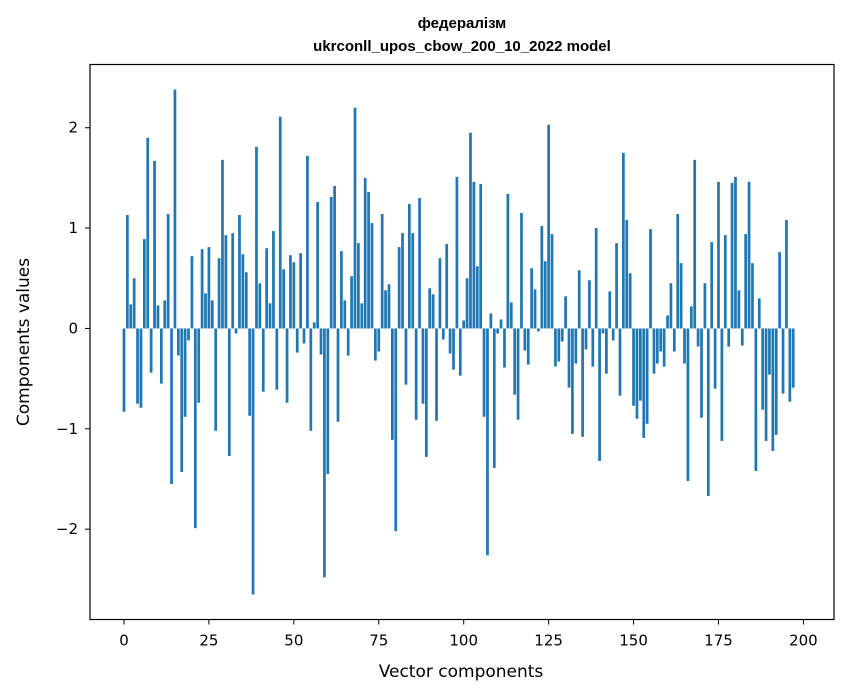 The width and height of the screenshot is (847, 696). What do you see at coordinates (24, 342) in the screenshot?
I see `y-axis-label: Components values` at bounding box center [24, 342].